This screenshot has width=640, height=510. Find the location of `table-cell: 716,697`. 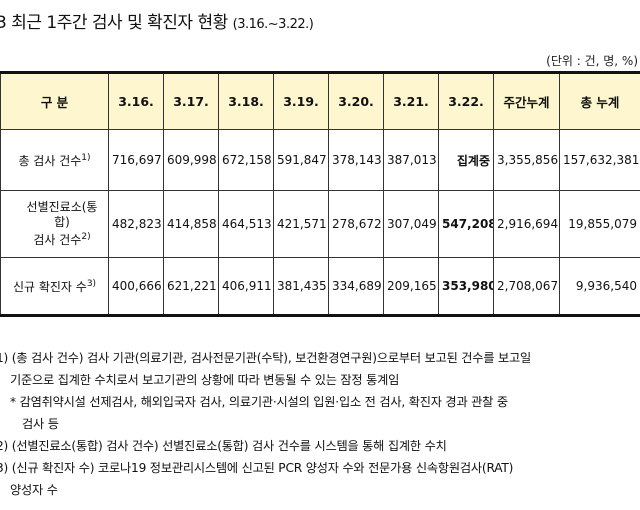

table-cell: 716,697 is located at coordinates (136, 160).